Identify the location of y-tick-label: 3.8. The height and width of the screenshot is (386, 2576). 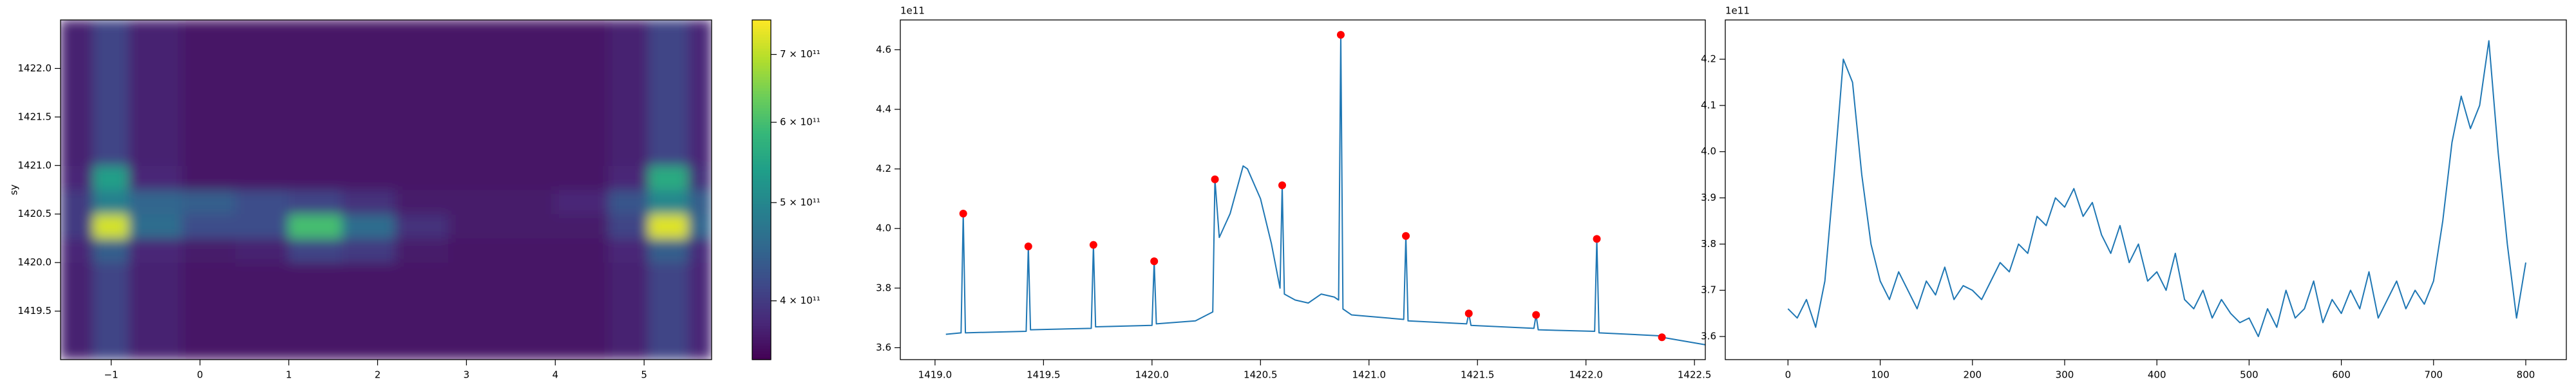
(1708, 244).